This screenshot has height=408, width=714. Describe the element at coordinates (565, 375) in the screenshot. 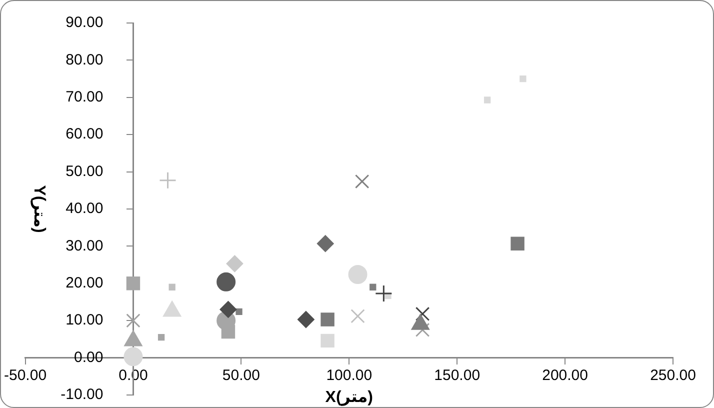

I see `x-tick-label: 200.00` at that location.